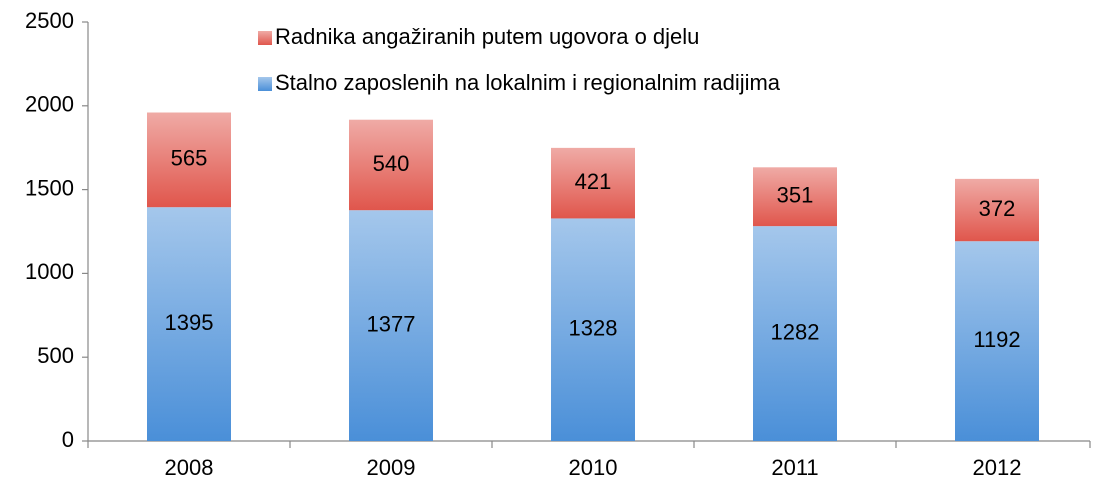 The image size is (1096, 485). I want to click on data-label: 1192, so click(996, 339).